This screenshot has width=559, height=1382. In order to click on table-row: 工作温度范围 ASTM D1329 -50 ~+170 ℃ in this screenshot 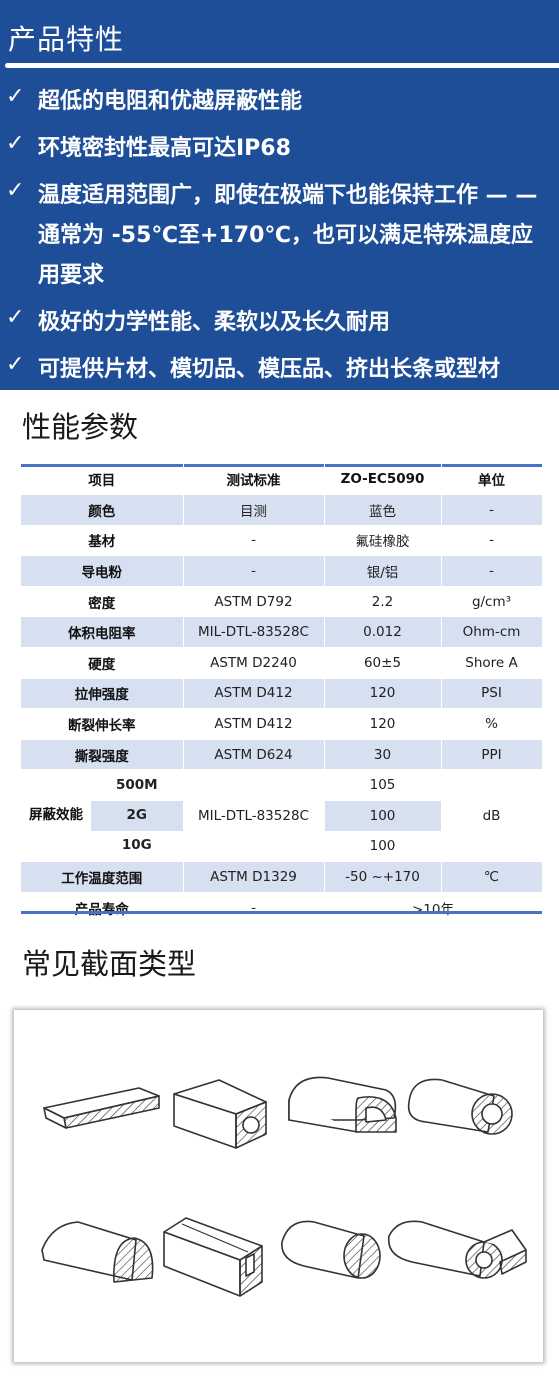, I will do `click(282, 877)`.